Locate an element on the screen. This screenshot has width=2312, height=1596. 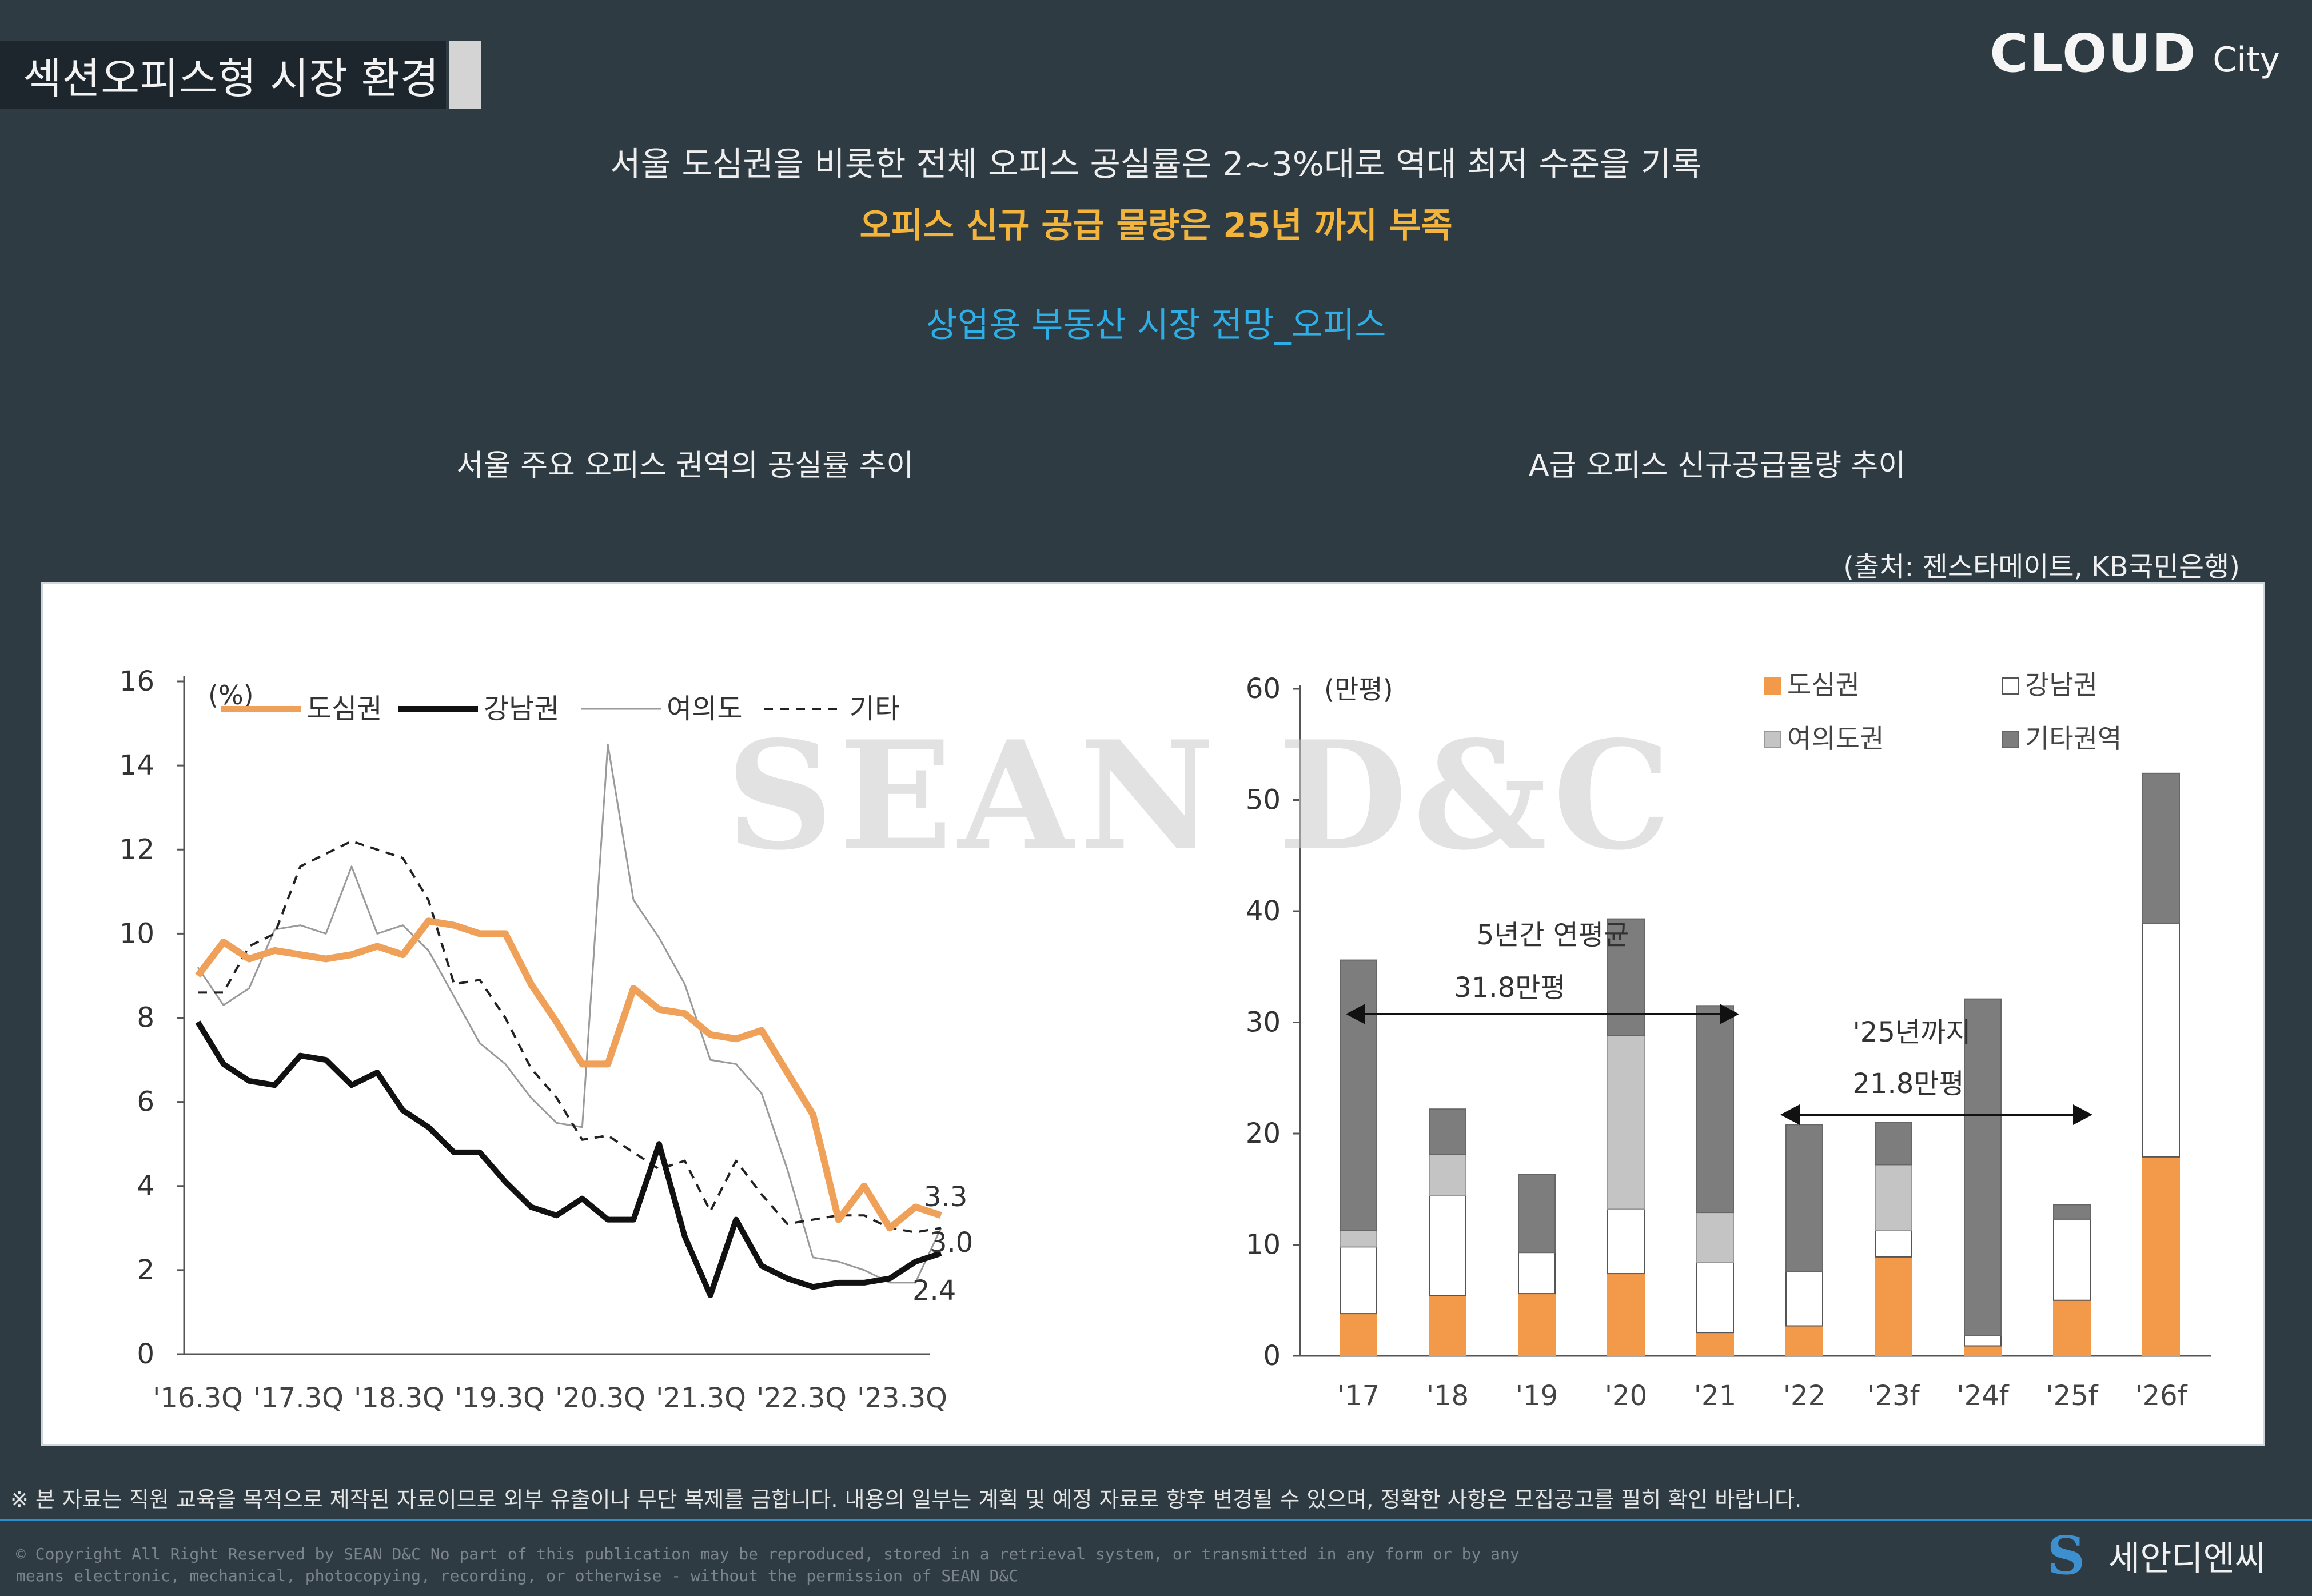
bar-annotation-2-line-2: 21.8만평 is located at coordinates (1908, 1084).